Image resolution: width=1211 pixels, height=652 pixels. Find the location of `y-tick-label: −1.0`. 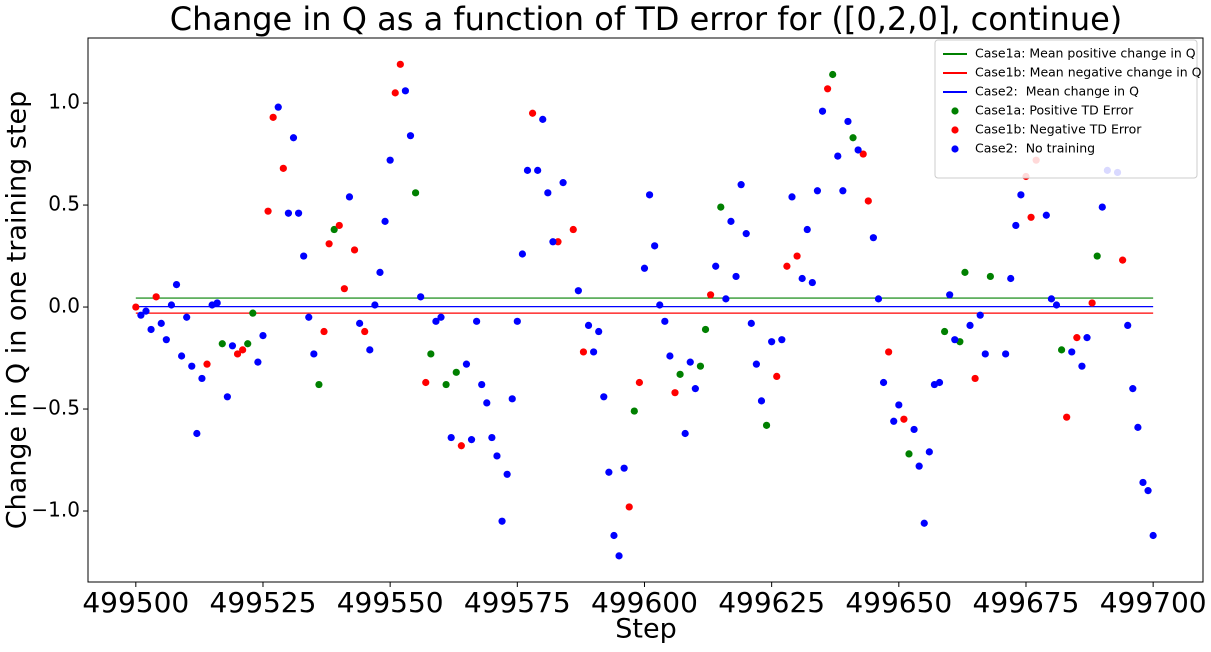

y-tick-label: −1.0 is located at coordinates (55, 510).